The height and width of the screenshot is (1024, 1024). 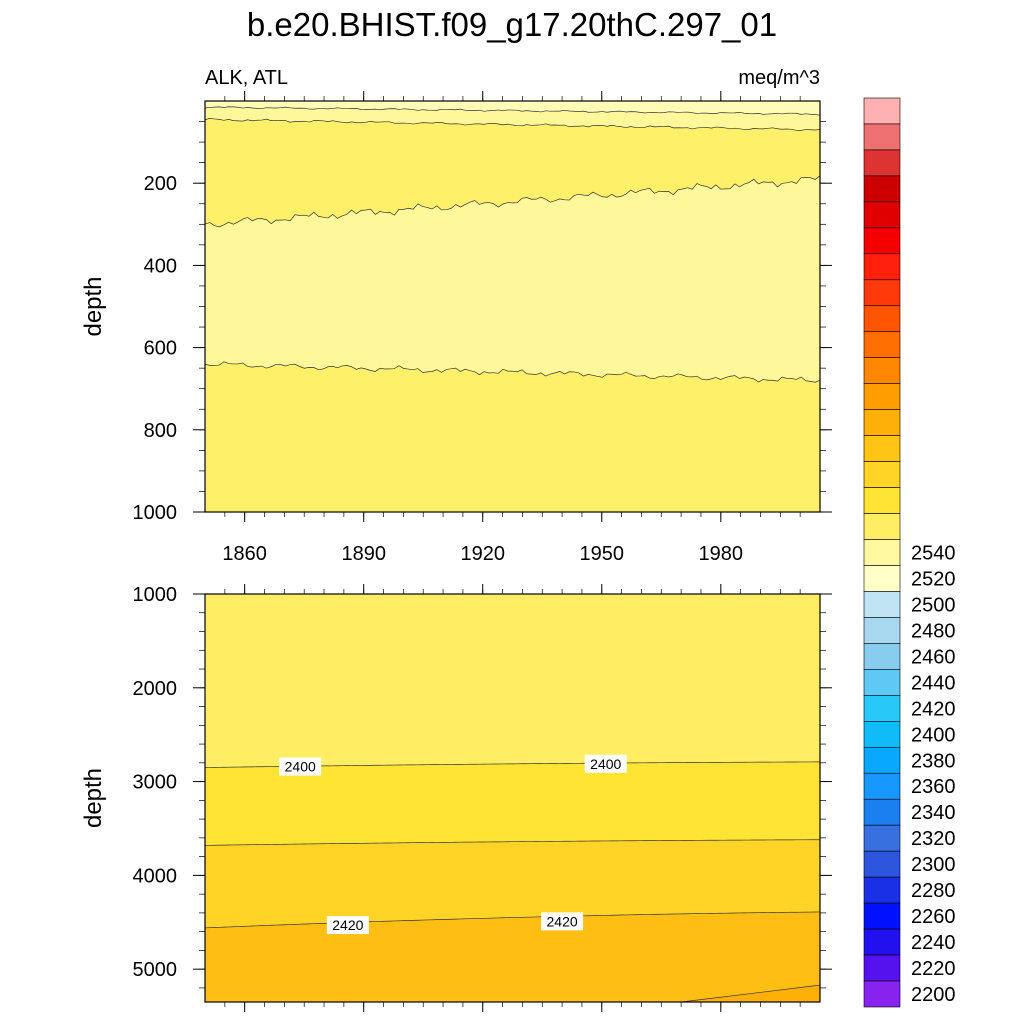 I want to click on colorbar-label: 2540, so click(x=933, y=554).